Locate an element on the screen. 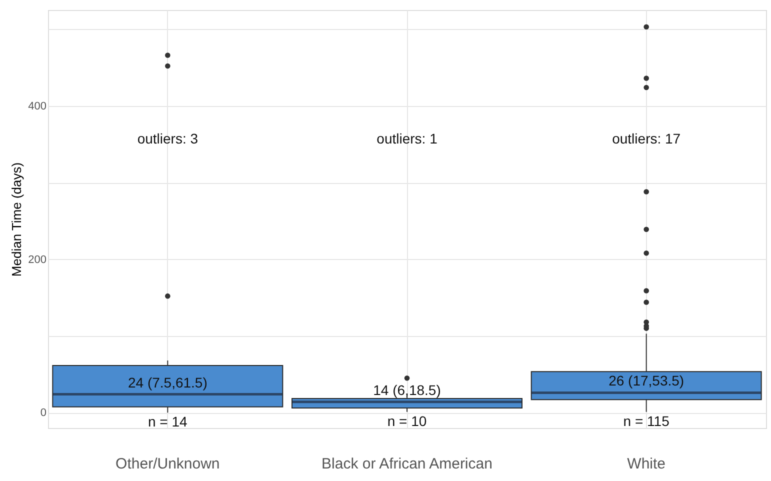  y-axis-title: Median Time (days) is located at coordinates (16, 219).